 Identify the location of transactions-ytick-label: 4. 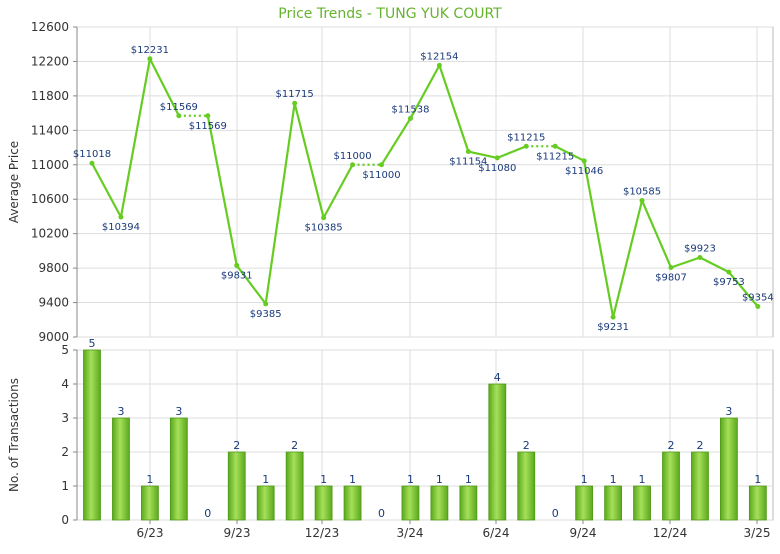
(65, 384).